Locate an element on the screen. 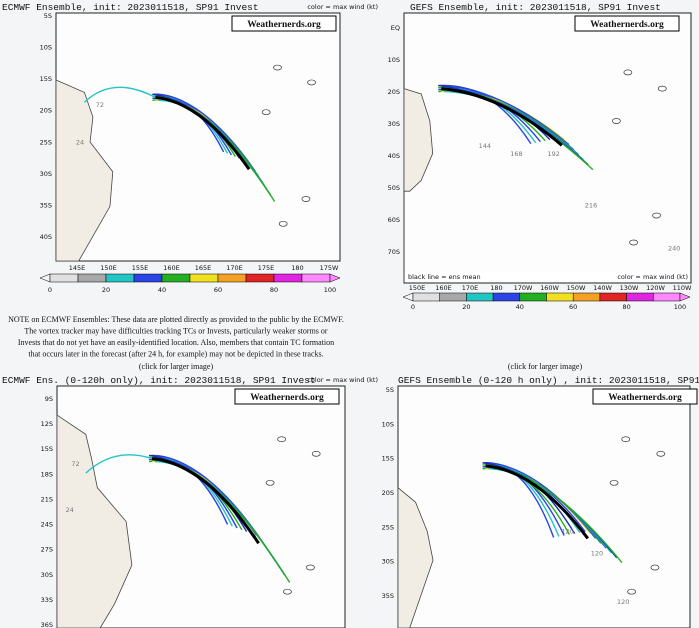 This screenshot has height=628, width=699. lon-label: 170W is located at coordinates (523, 288).